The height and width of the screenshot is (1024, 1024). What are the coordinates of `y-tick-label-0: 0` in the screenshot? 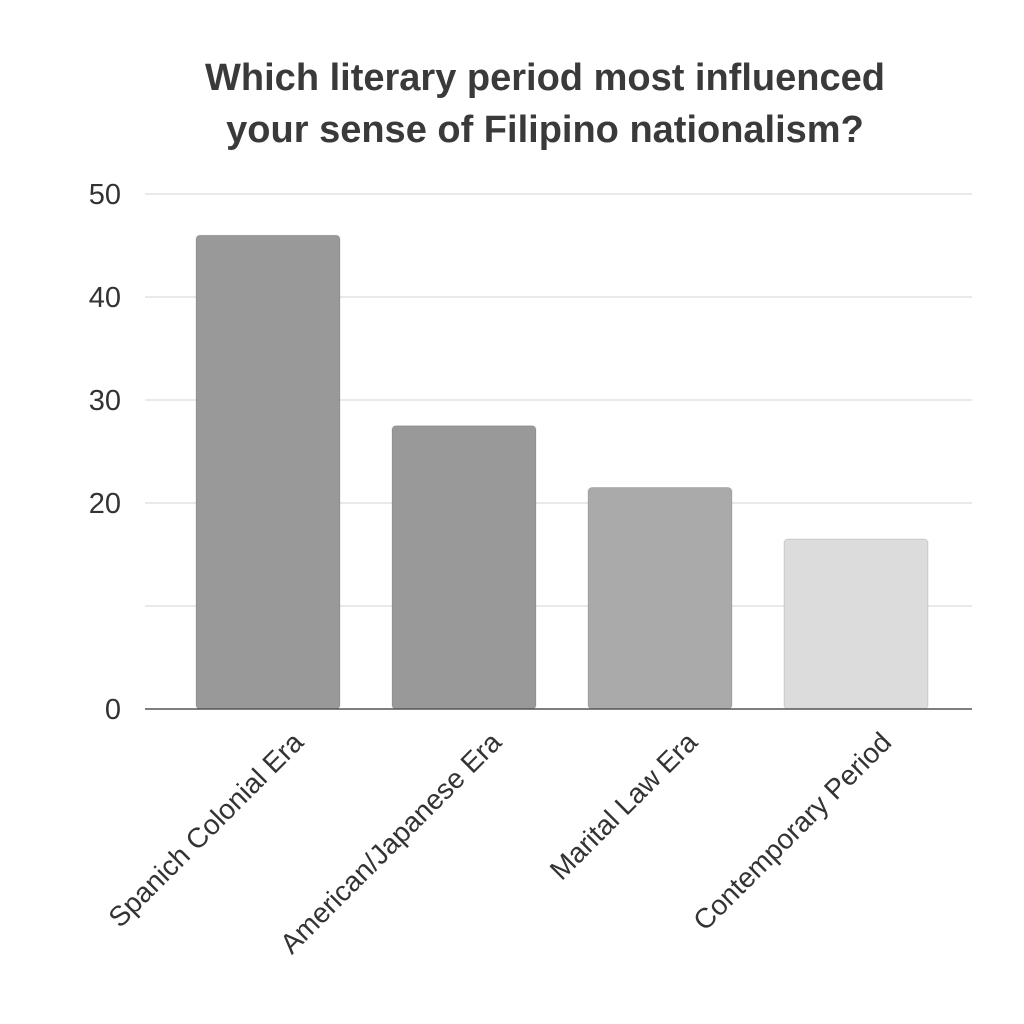 It's located at (113, 710).